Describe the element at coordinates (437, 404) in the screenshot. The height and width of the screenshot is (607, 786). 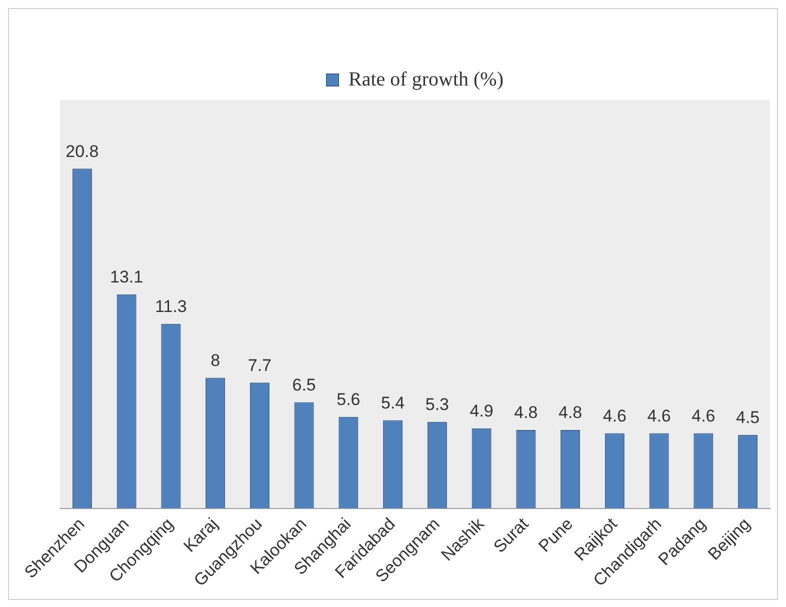
I see `data-label: 5.3` at that location.